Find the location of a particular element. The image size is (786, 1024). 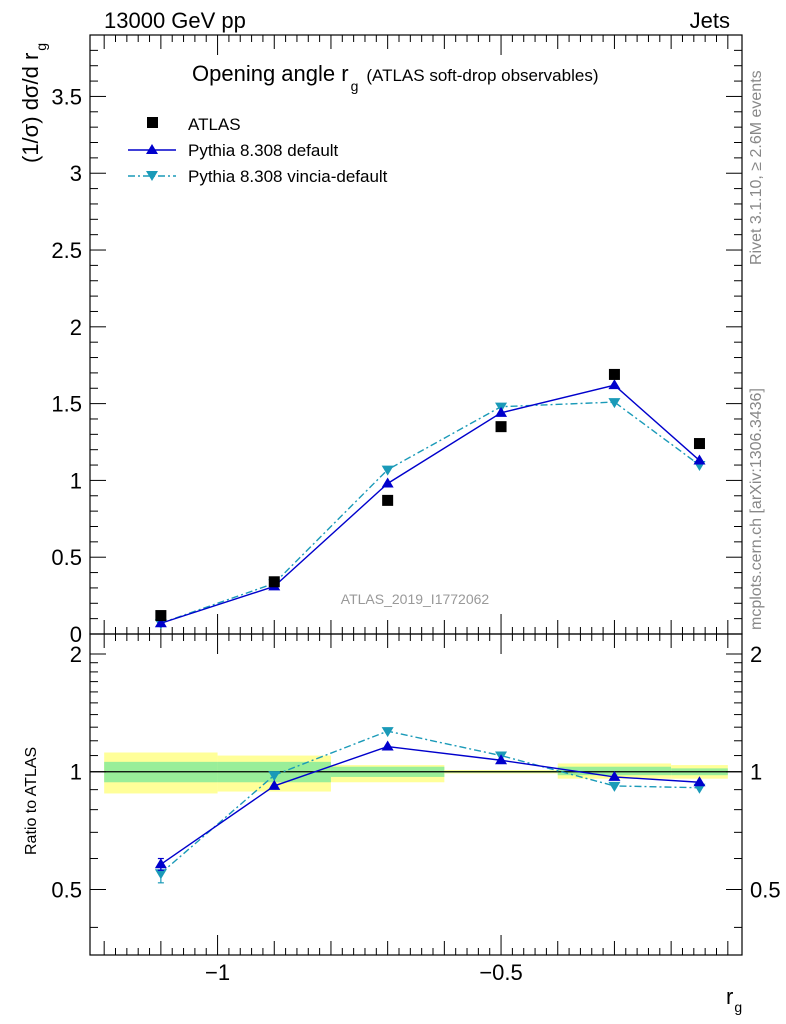

x-axis-label: rg is located at coordinates (734, 999).